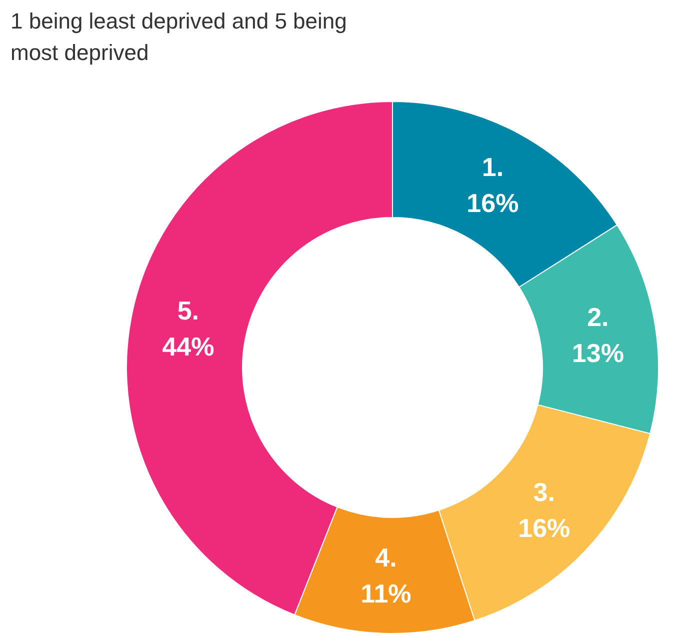 The width and height of the screenshot is (673, 639). What do you see at coordinates (598, 317) in the screenshot?
I see `slice-label: 2.` at bounding box center [598, 317].